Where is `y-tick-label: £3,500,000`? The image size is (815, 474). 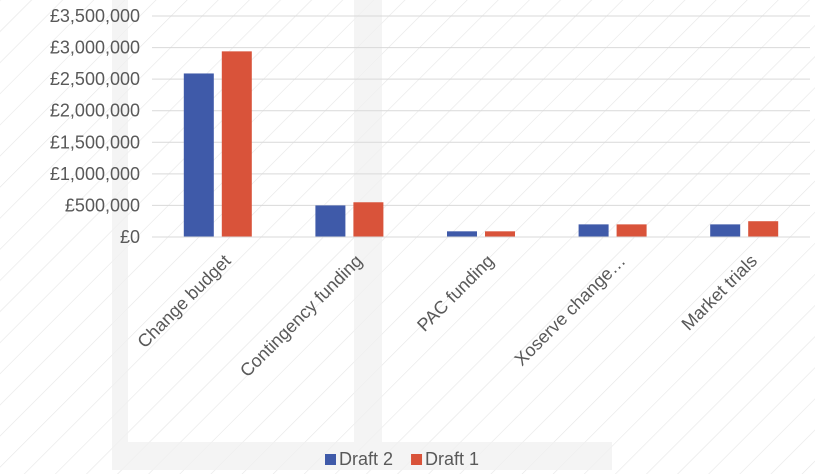 y-tick-label: £3,500,000 is located at coordinates (95, 16).